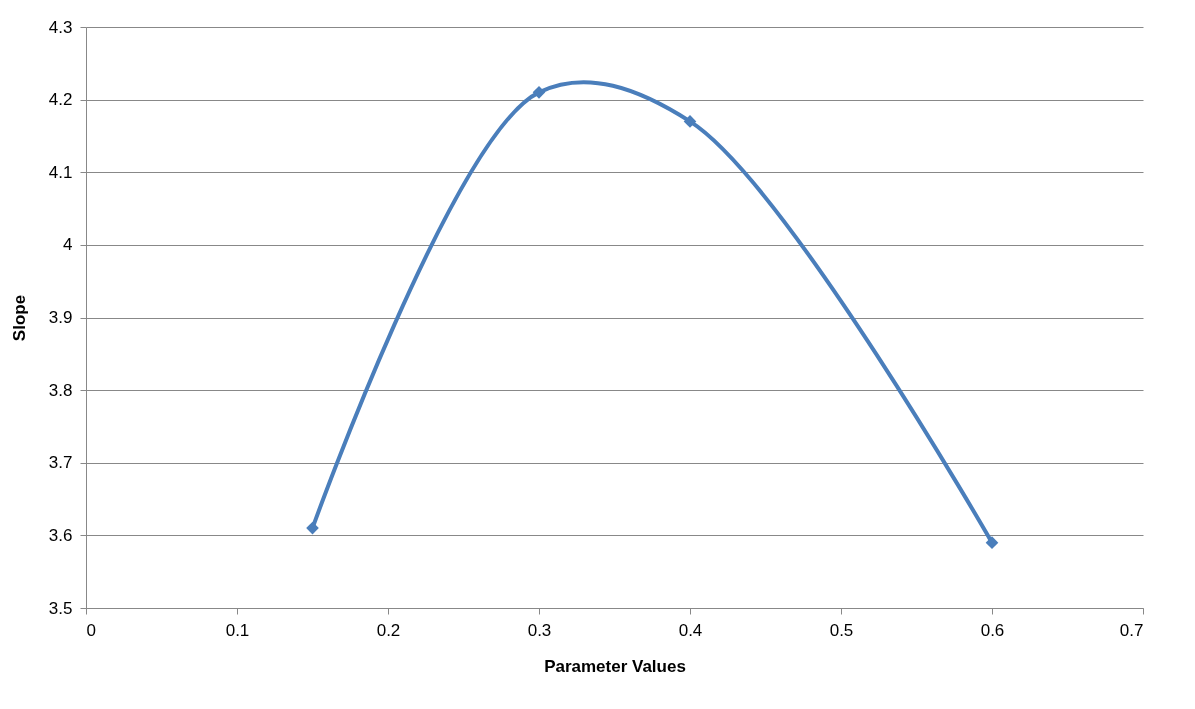  Describe the element at coordinates (60, 172) in the screenshot. I see `y-tick-label: 4.1` at that location.